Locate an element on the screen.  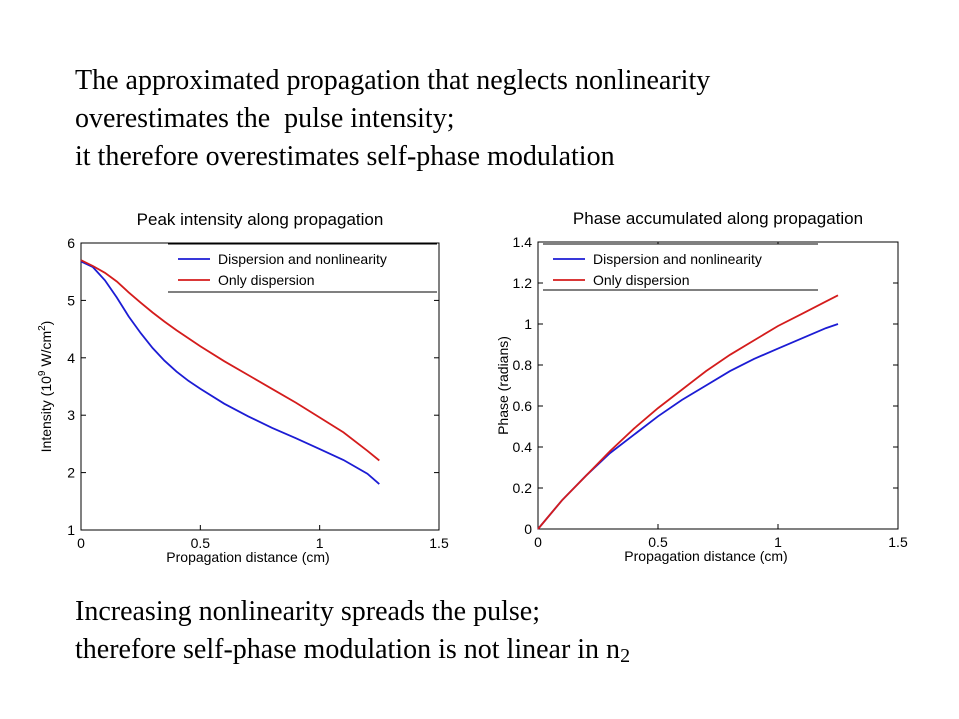
series-line-dispersion-and-nonlinearity is located at coordinates (230, 372).